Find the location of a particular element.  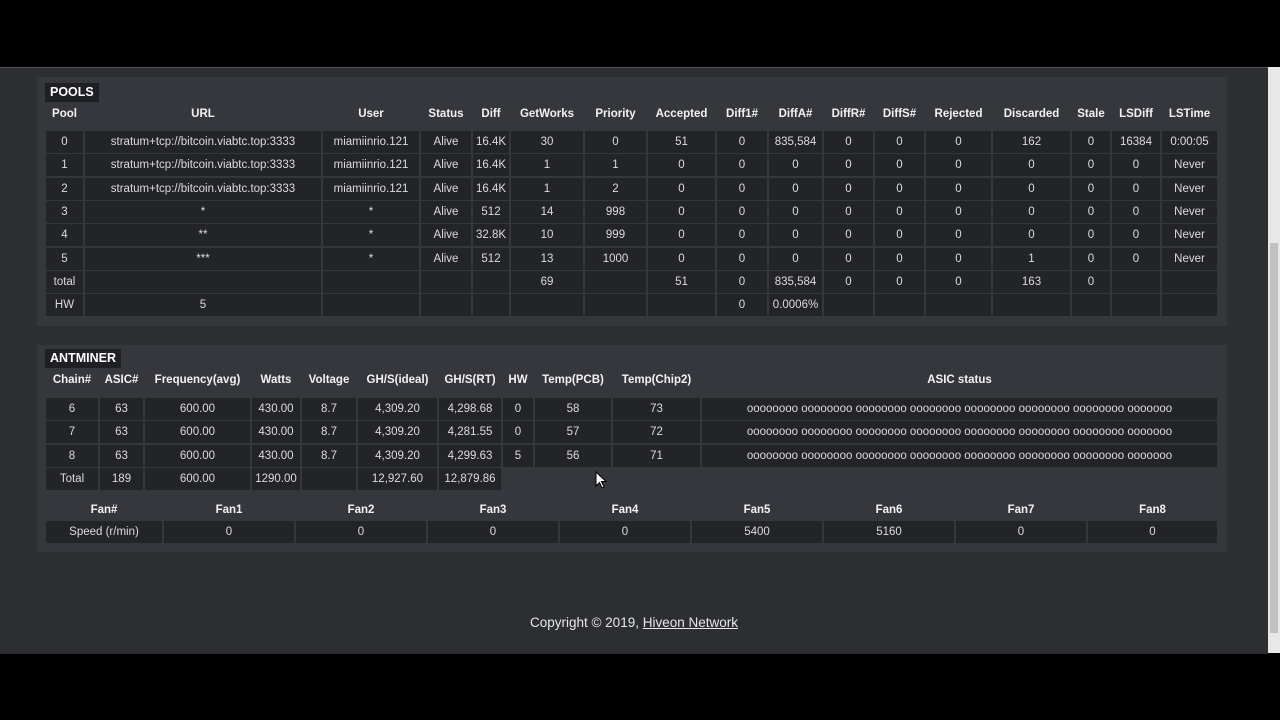

footer: Copyright © 2019, Hiveon Network is located at coordinates (634, 622).